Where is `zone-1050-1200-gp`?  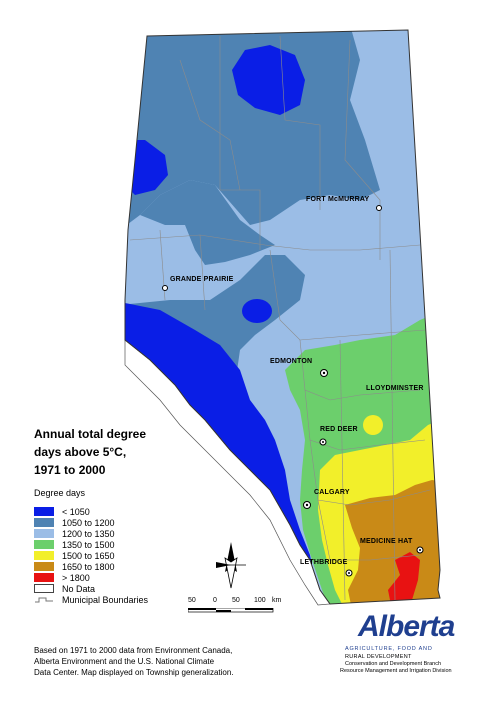 zone-1050-1200-gp is located at coordinates (207, 222).